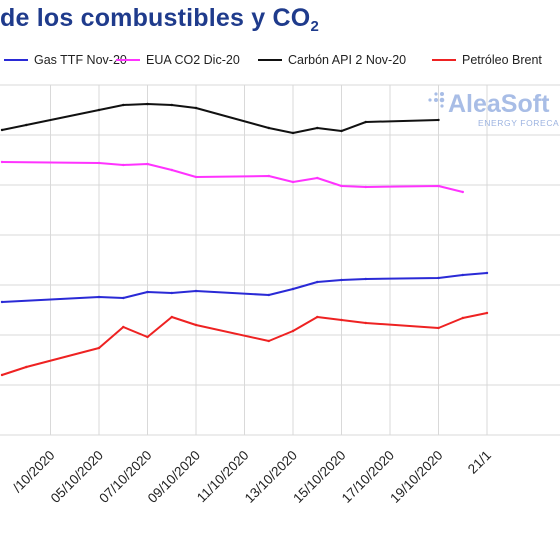 Image resolution: width=560 pixels, height=560 pixels. Describe the element at coordinates (444, 59) in the screenshot. I see `legend-swatch-brent` at that location.